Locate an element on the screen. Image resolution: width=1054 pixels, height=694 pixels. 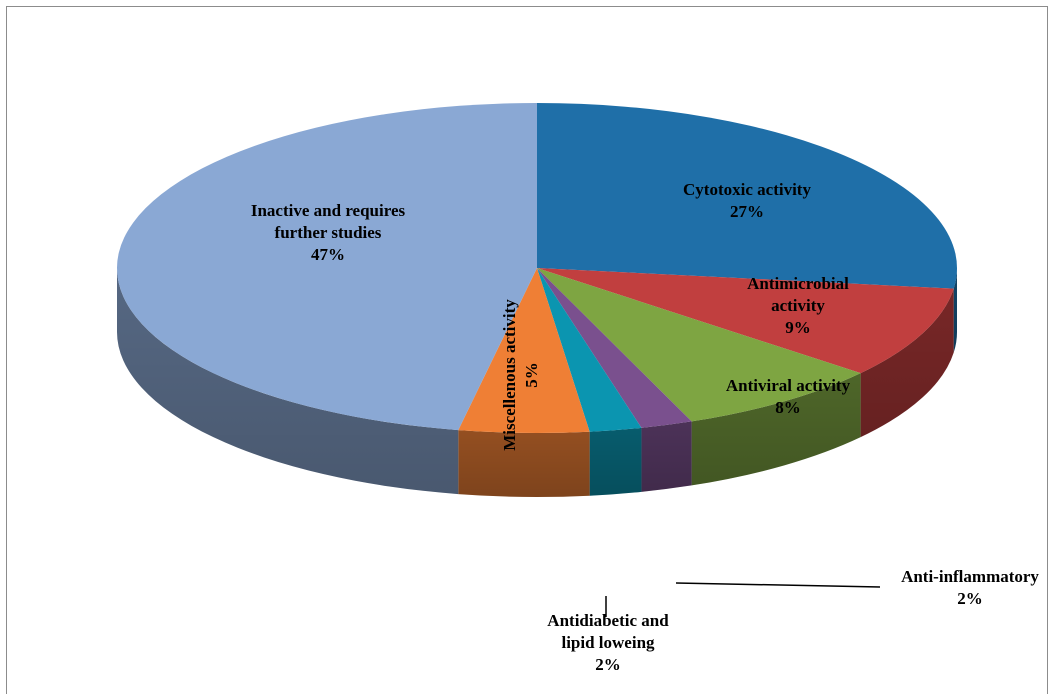
slice-label-line: Miscellenous activity is located at coordinates (509, 375).